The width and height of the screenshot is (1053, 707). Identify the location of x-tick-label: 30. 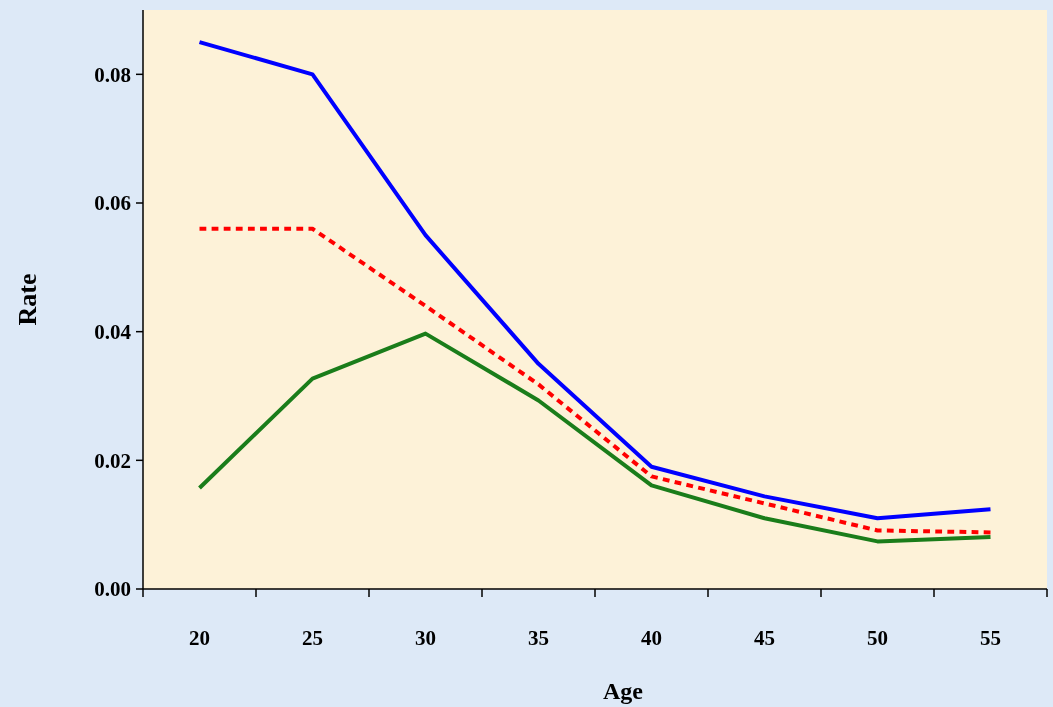
(425, 638).